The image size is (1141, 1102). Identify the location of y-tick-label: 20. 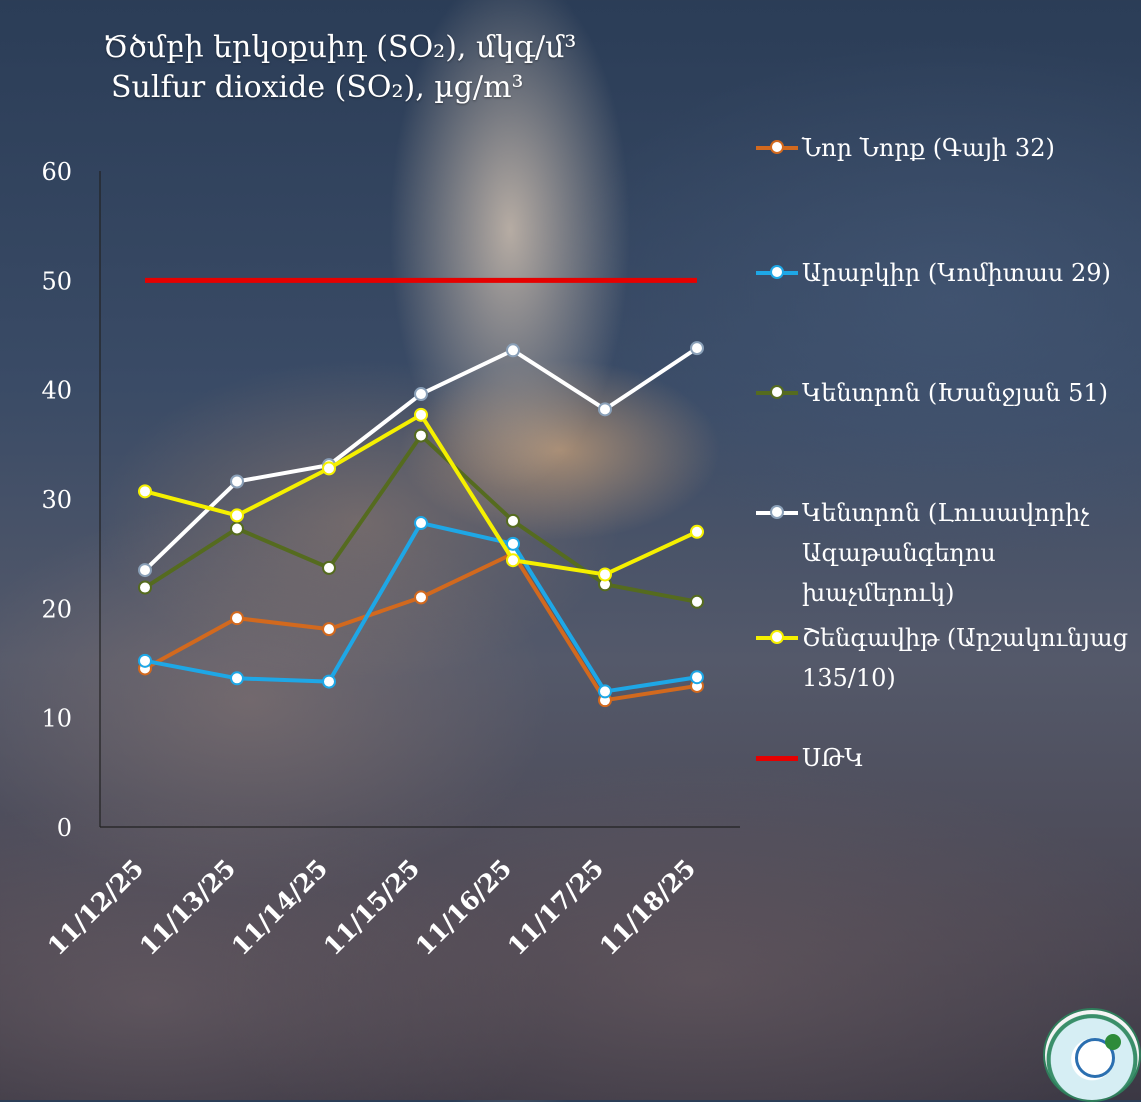
(56, 609).